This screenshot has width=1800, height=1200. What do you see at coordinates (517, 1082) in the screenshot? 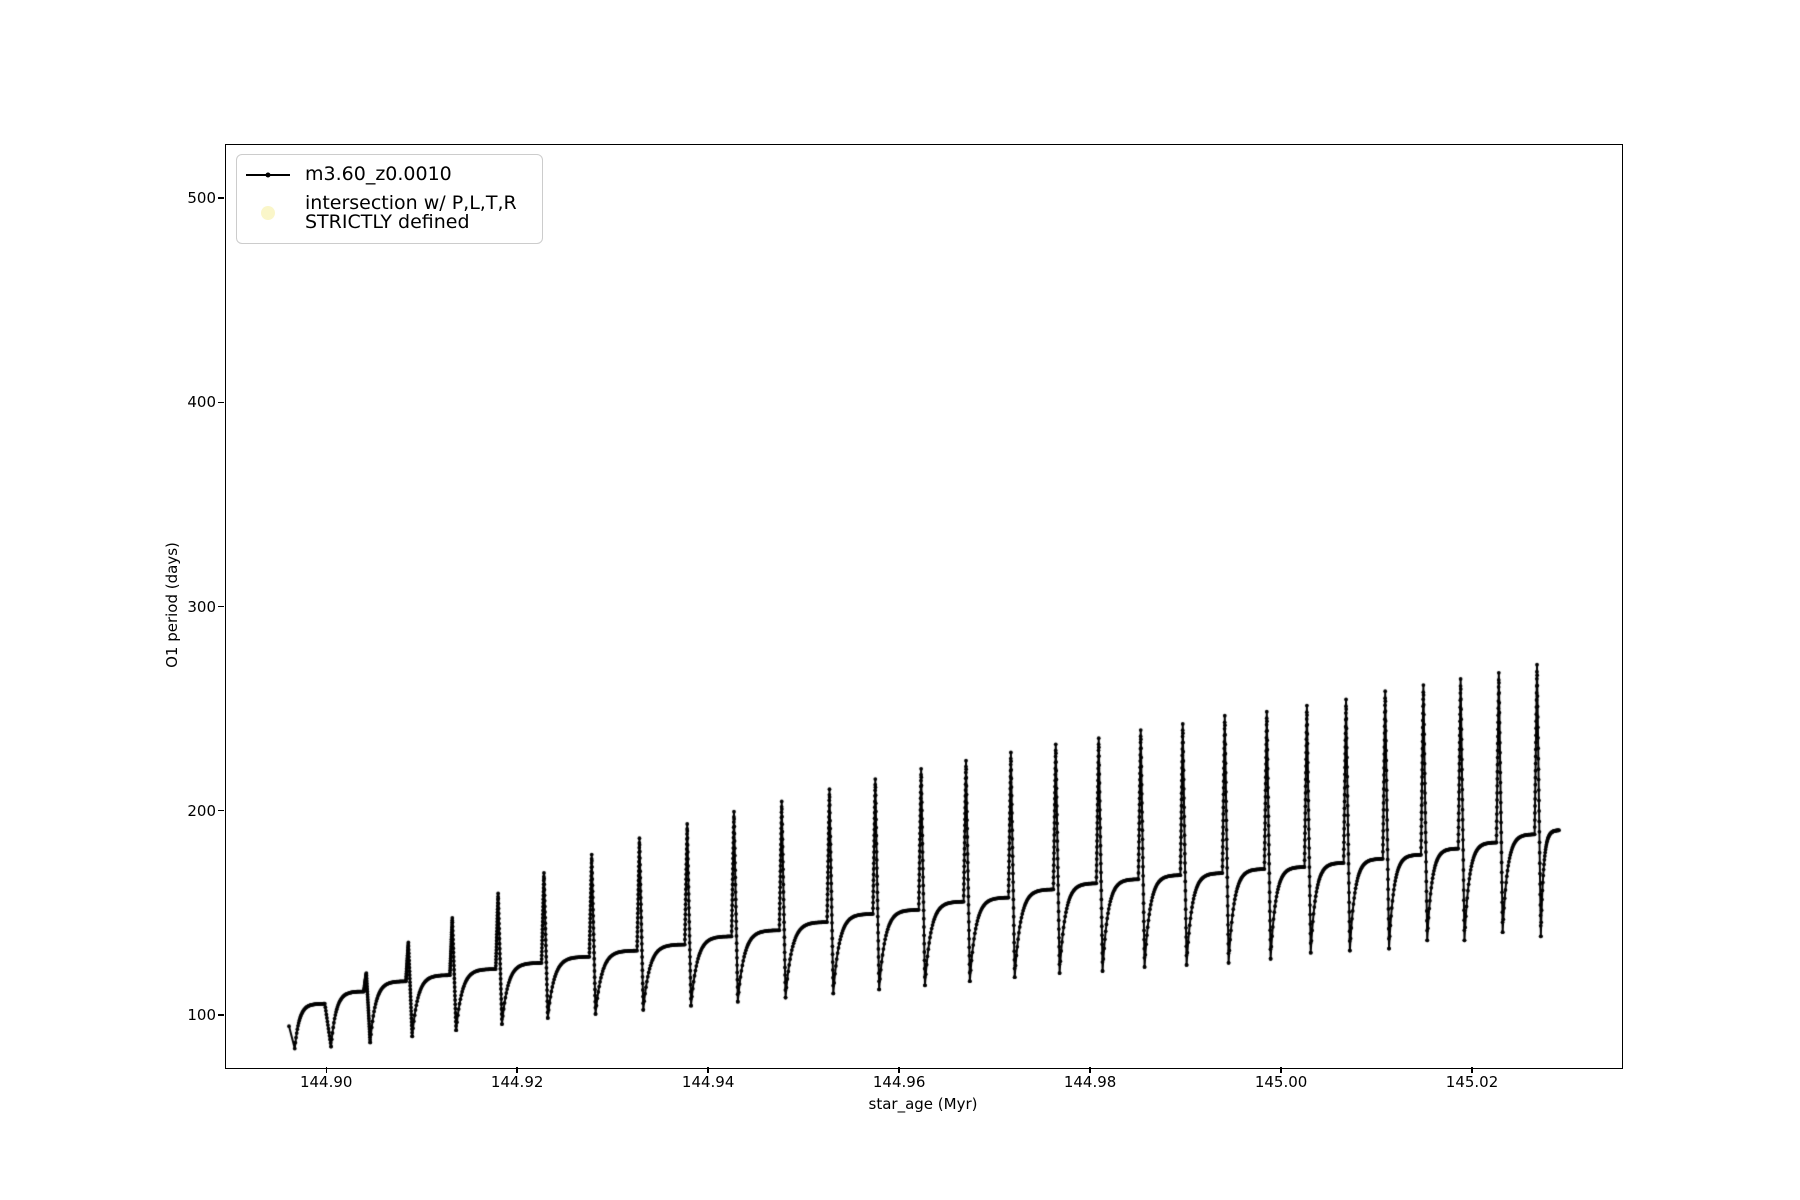
I see `x-tick-label: 144.92` at bounding box center [517, 1082].